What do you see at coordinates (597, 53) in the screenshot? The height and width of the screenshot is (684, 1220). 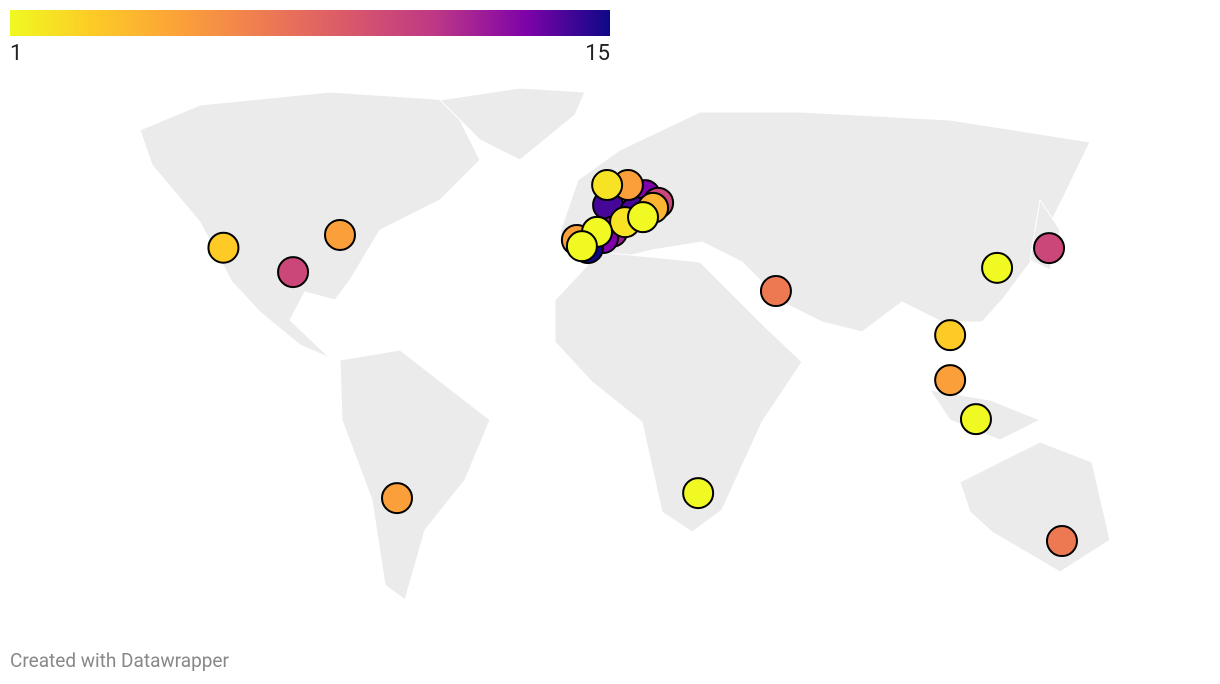 I see `legend-max: 15` at bounding box center [597, 53].